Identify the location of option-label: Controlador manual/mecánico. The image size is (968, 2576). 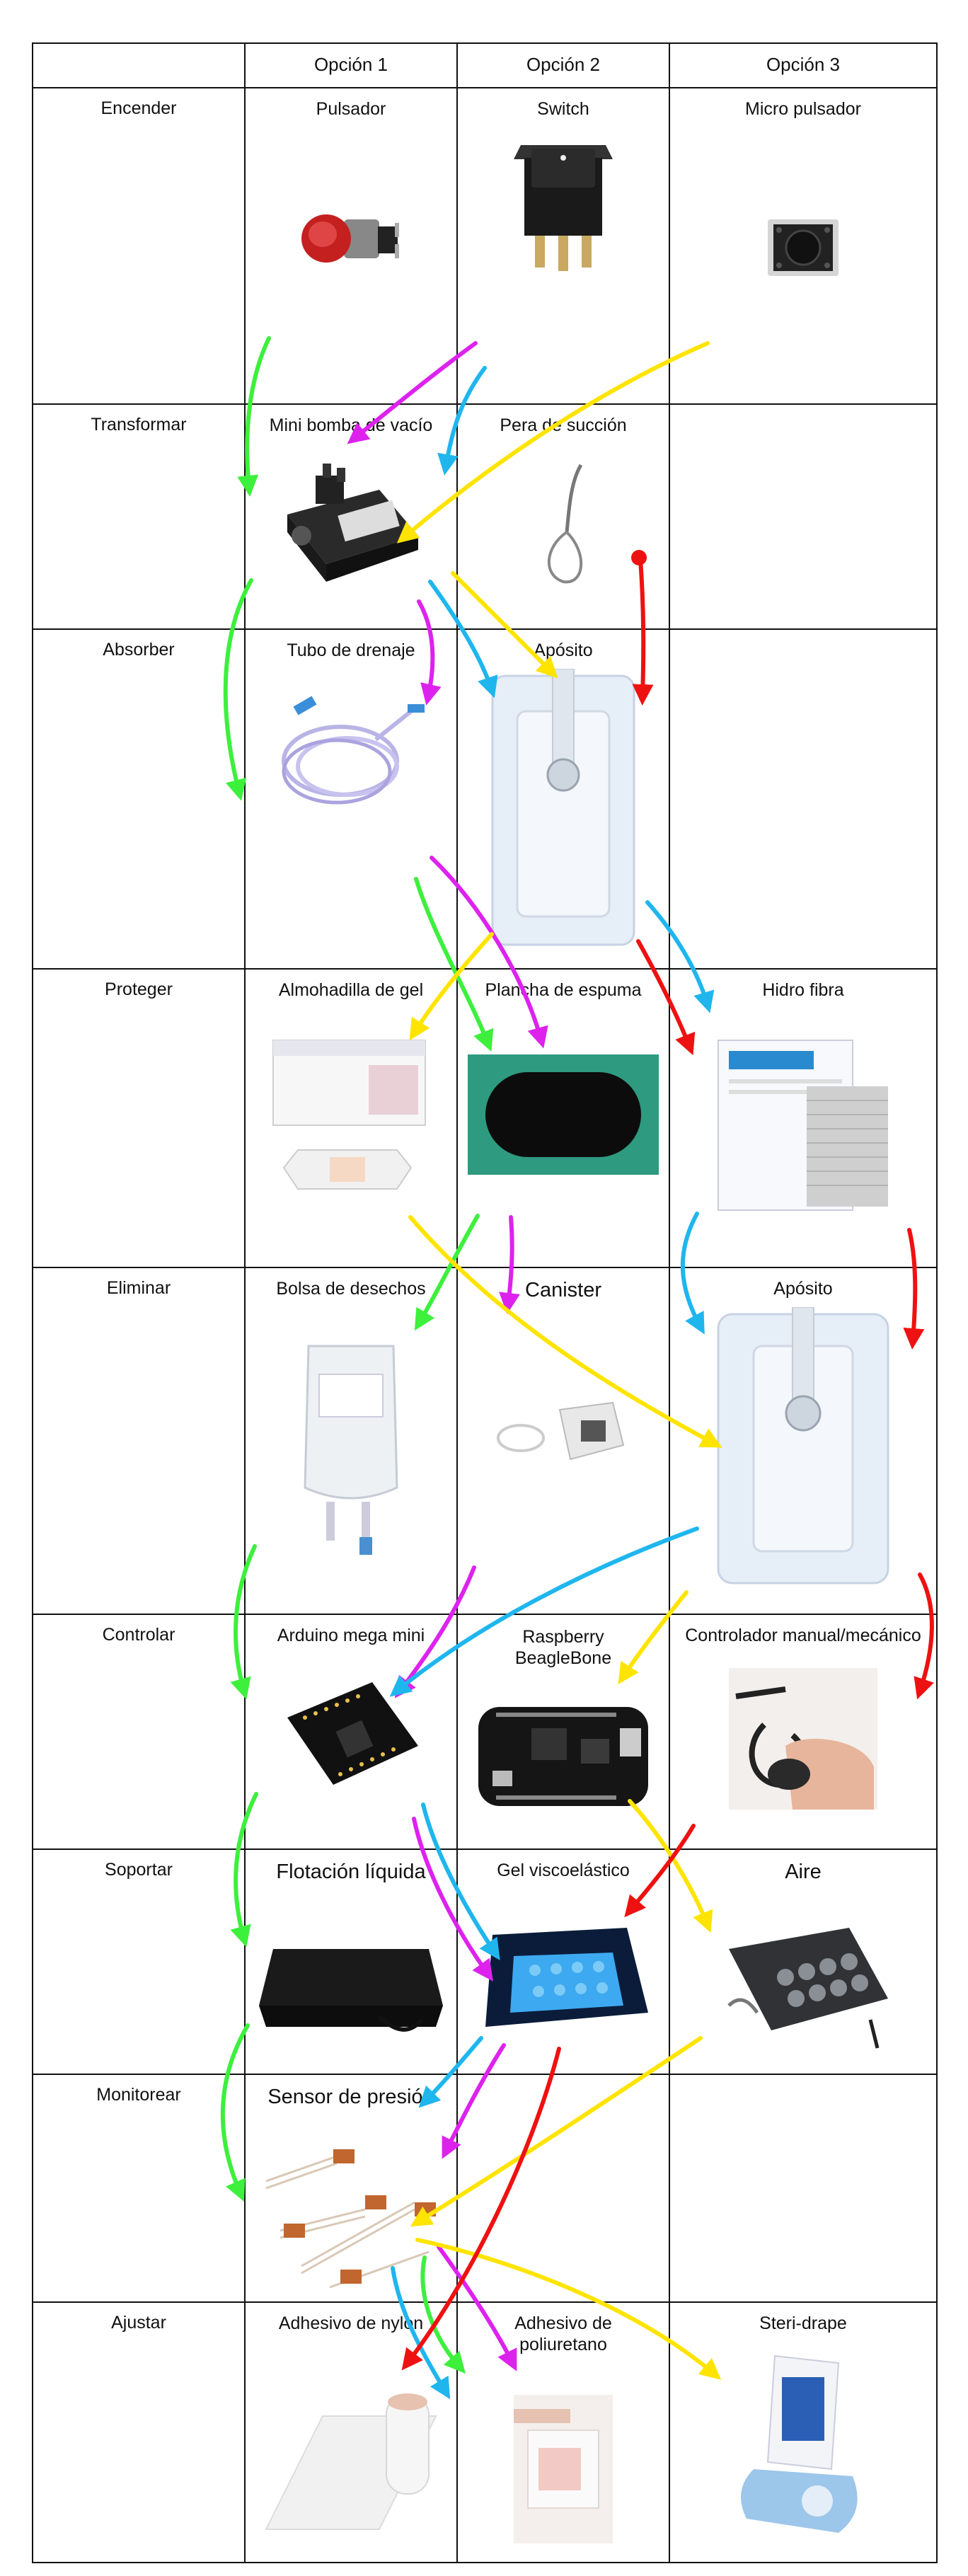
(803, 1636).